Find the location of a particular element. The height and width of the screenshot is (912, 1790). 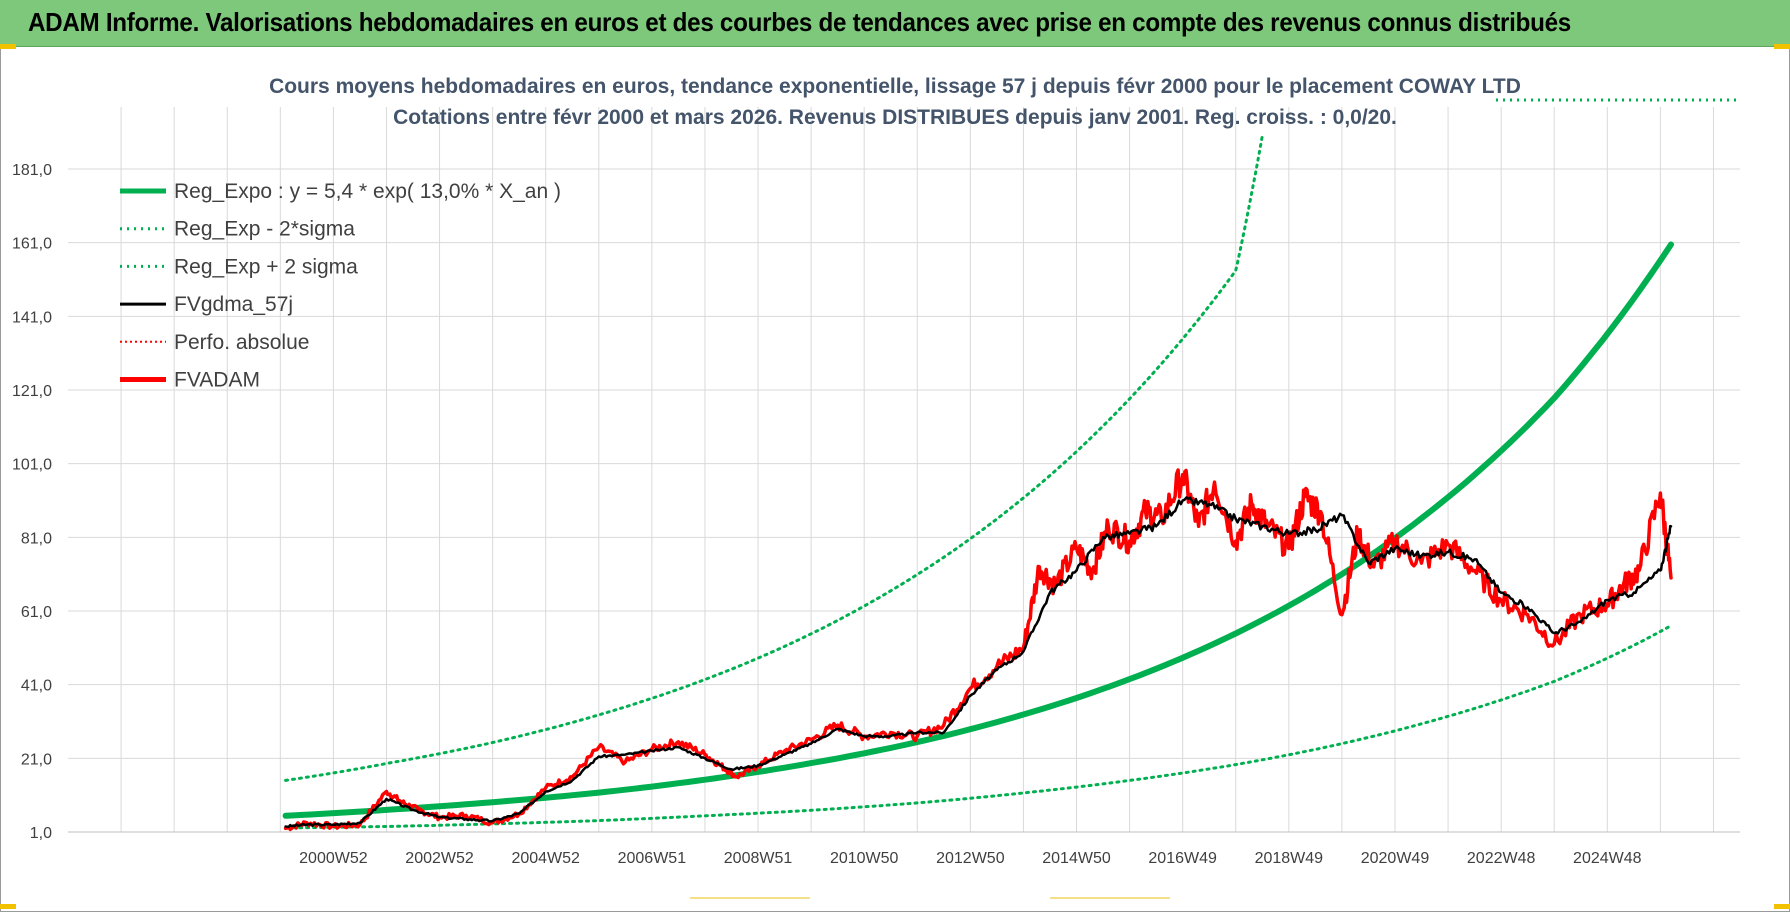

y-tick-label: 101,0 is located at coordinates (32, 465).